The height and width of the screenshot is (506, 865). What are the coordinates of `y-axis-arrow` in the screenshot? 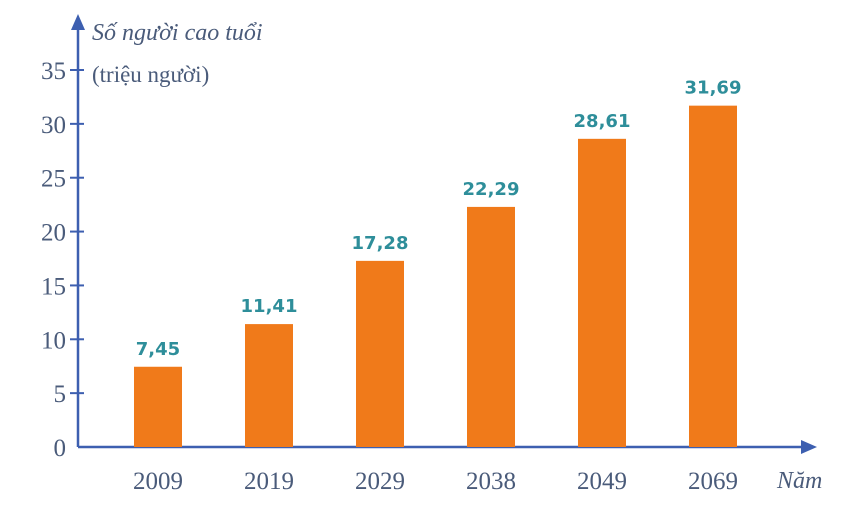 It's located at (78, 22).